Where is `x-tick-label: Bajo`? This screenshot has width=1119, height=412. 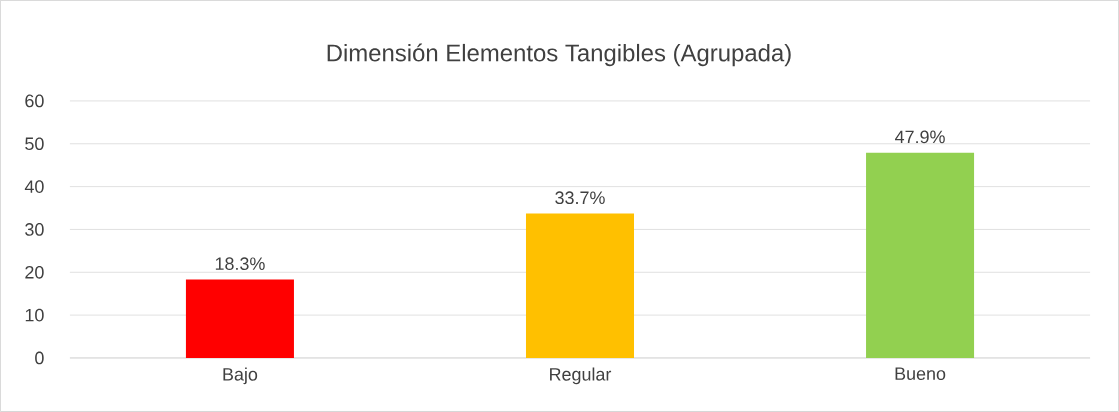 x-tick-label: Bajo is located at coordinates (240, 376).